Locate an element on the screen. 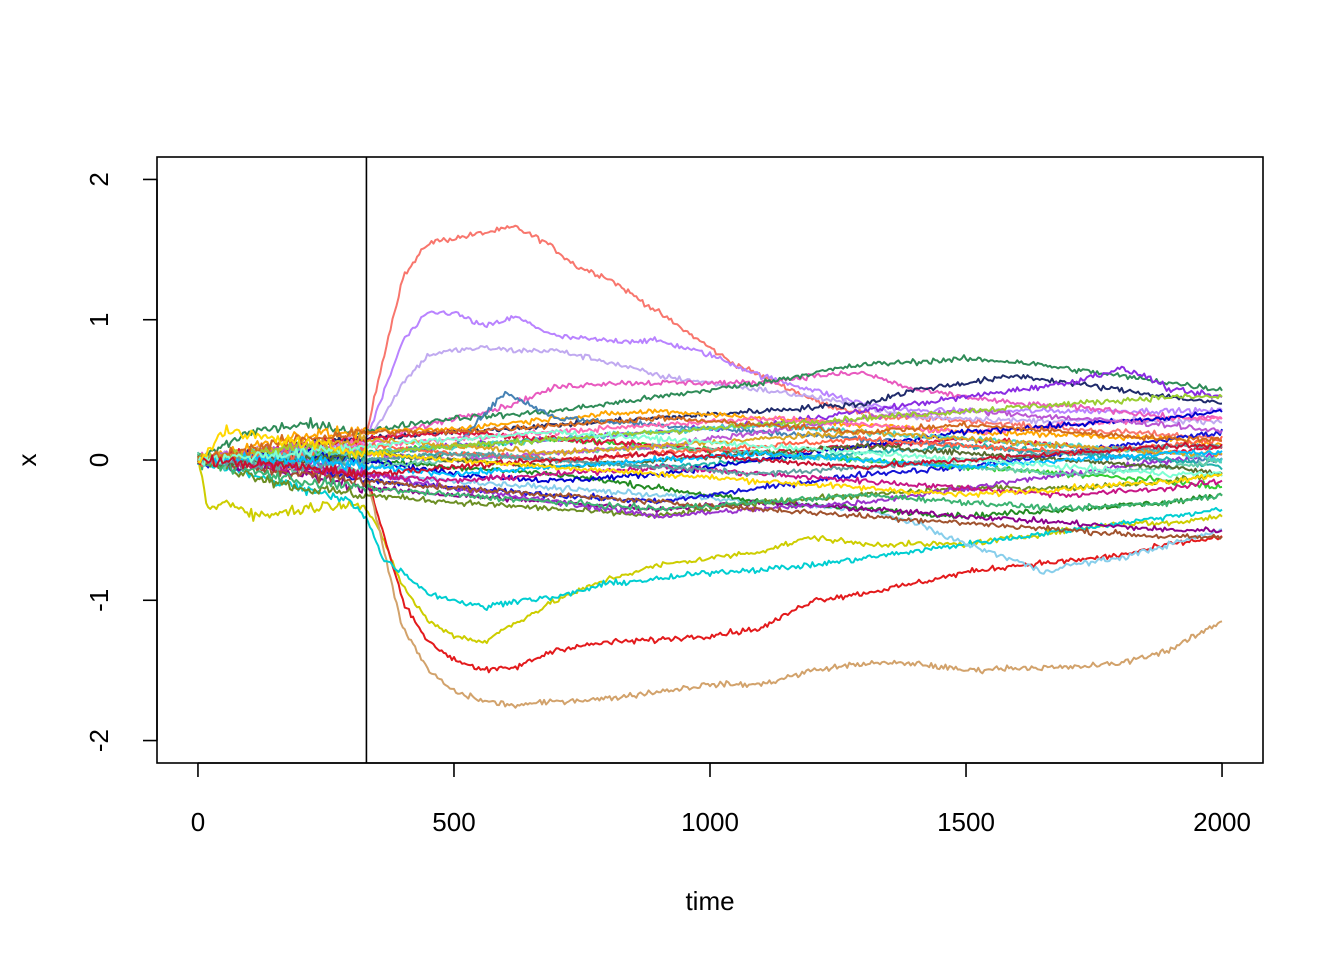 This screenshot has height=960, width=1344. x-axis: 0 500 1000 1500 2000 is located at coordinates (721, 799).